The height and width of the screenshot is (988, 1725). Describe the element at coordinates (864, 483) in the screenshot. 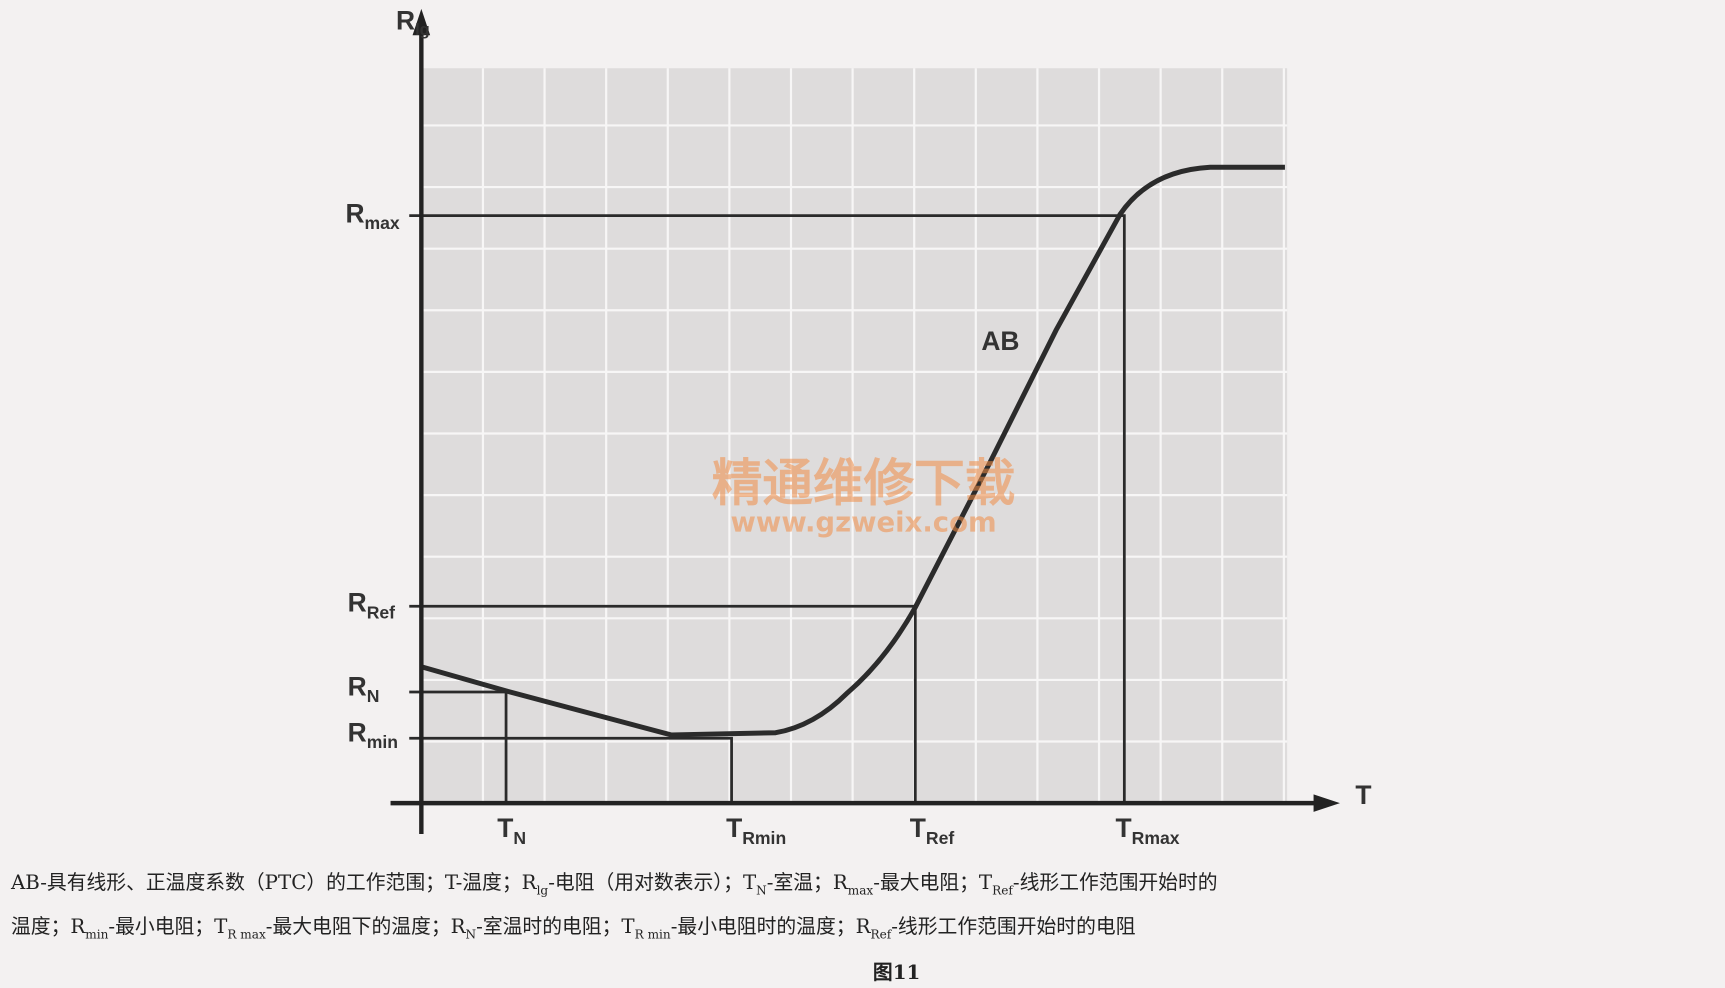

I see `watermark-title: 精通维修下载` at that location.